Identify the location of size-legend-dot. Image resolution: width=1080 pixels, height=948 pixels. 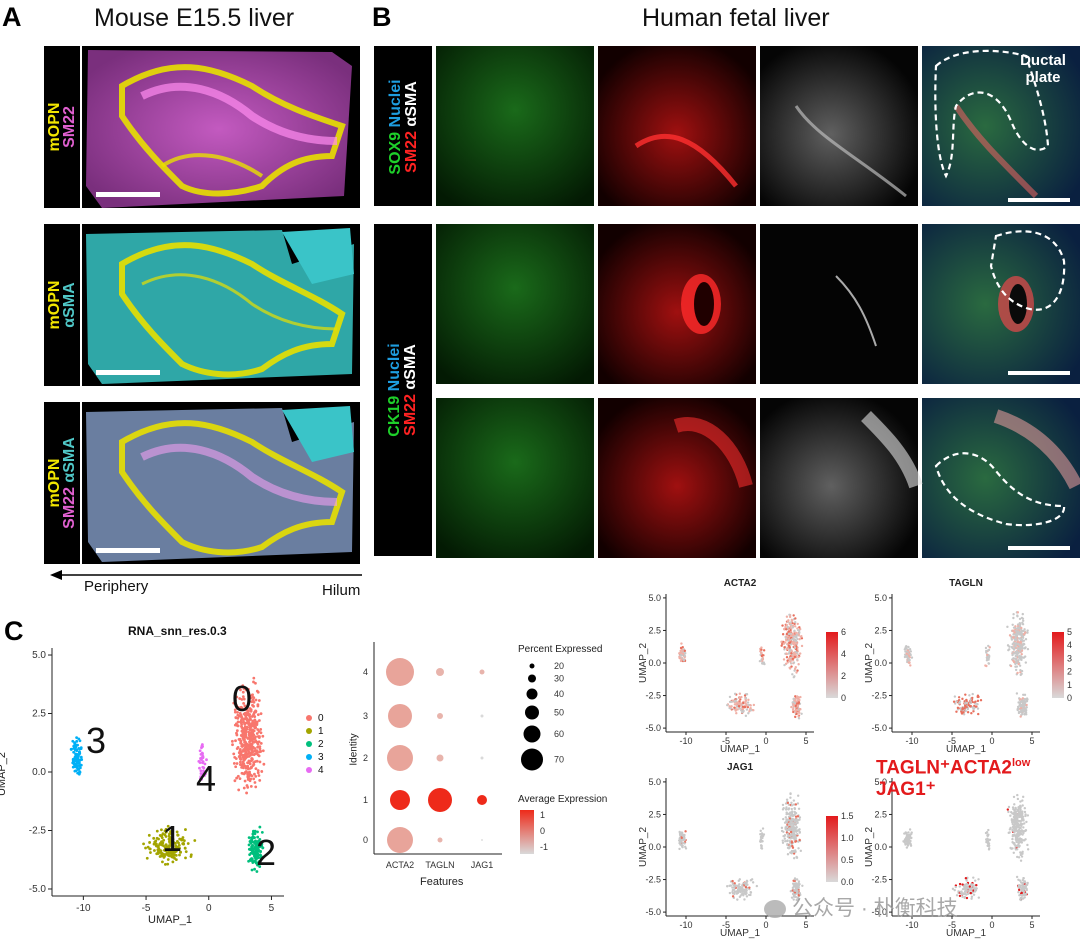
(532, 759).